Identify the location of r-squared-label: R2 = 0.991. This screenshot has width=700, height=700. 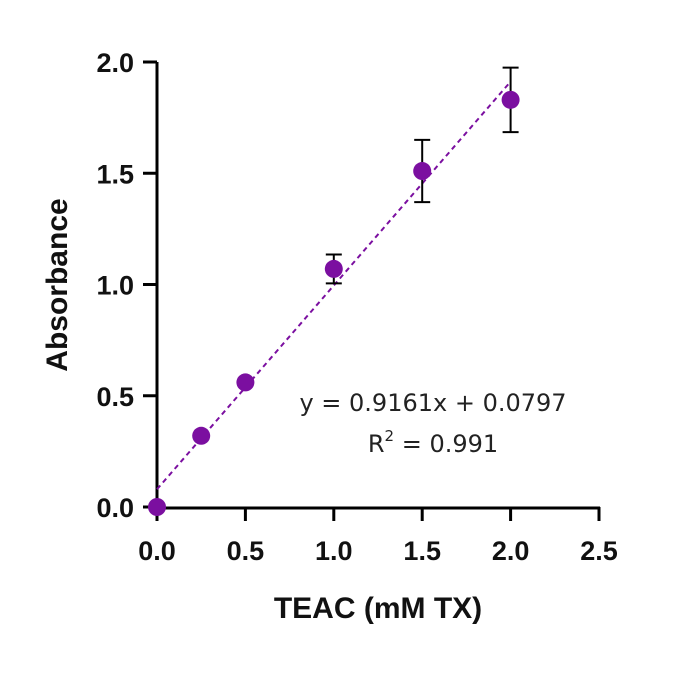
(433, 442).